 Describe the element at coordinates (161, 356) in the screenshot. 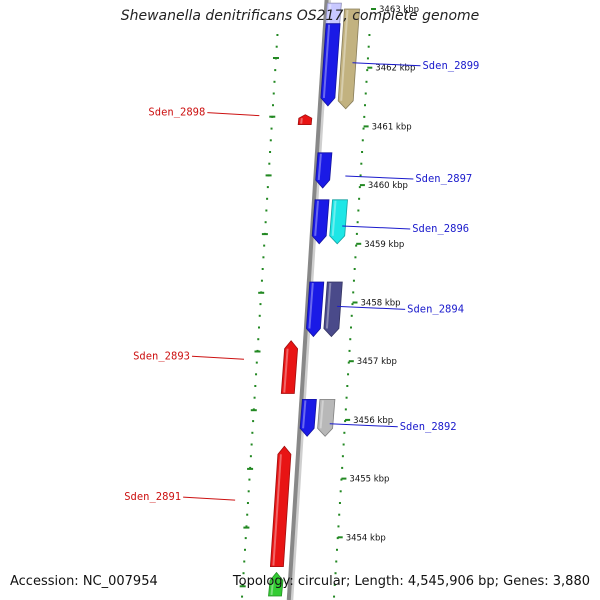

I see `gene-label-Sden_2893: Sden_2893` at that location.